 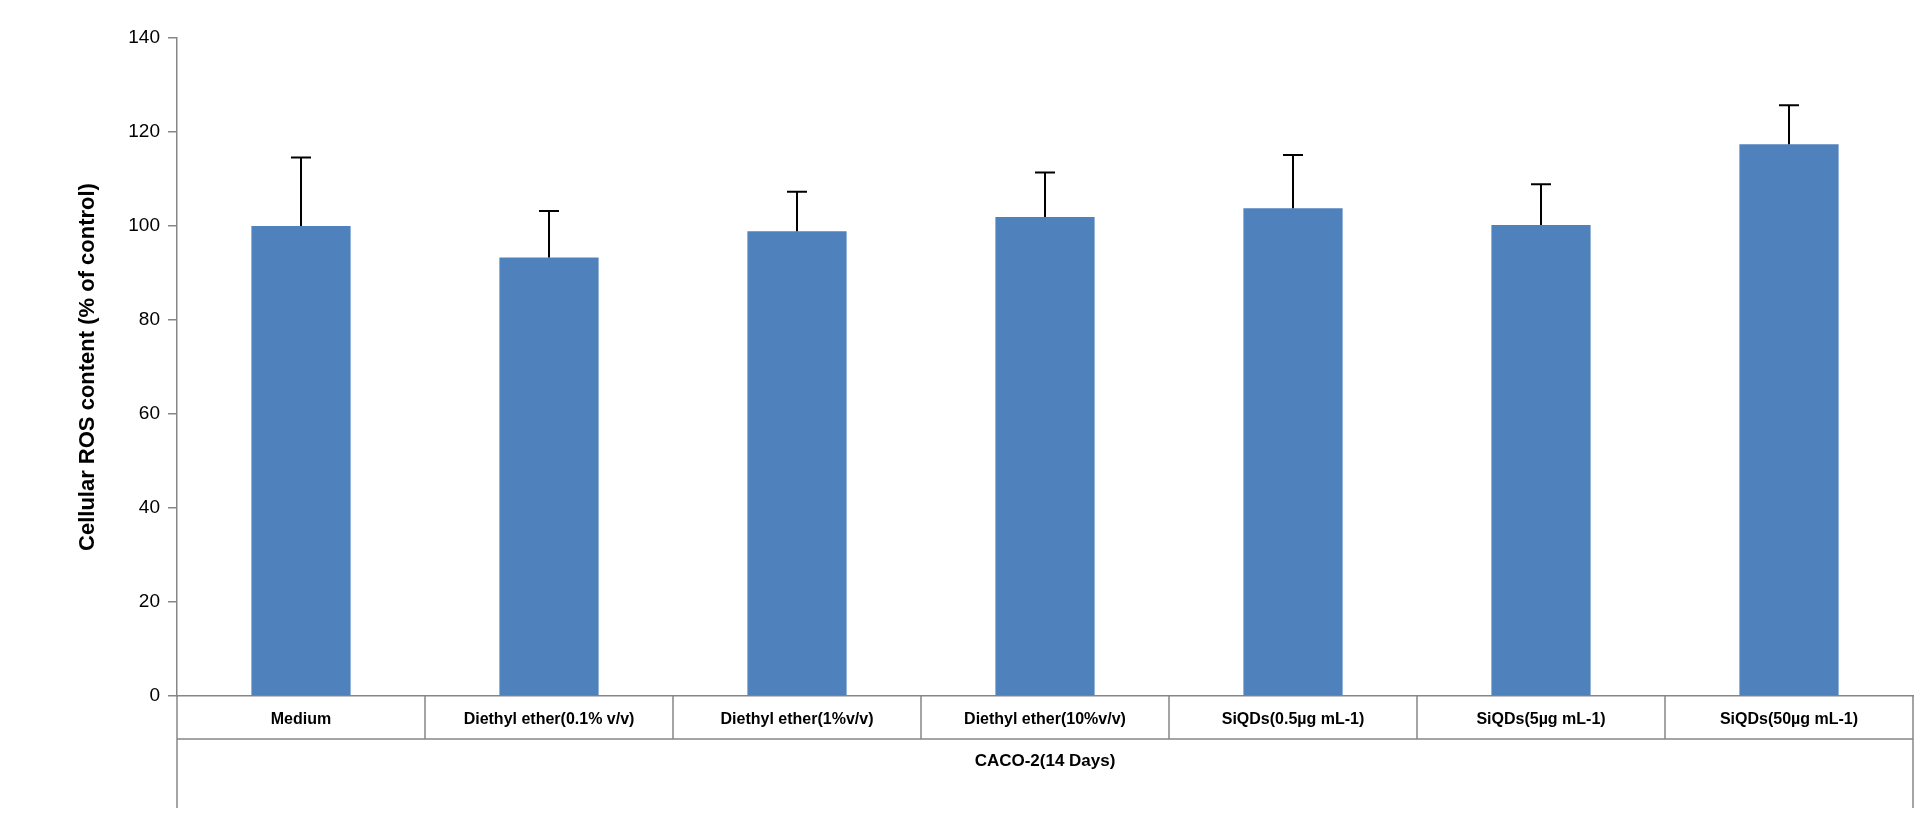 What do you see at coordinates (87, 367) in the screenshot?
I see `y-axis-title: Cellular ROS content (% of control)` at bounding box center [87, 367].